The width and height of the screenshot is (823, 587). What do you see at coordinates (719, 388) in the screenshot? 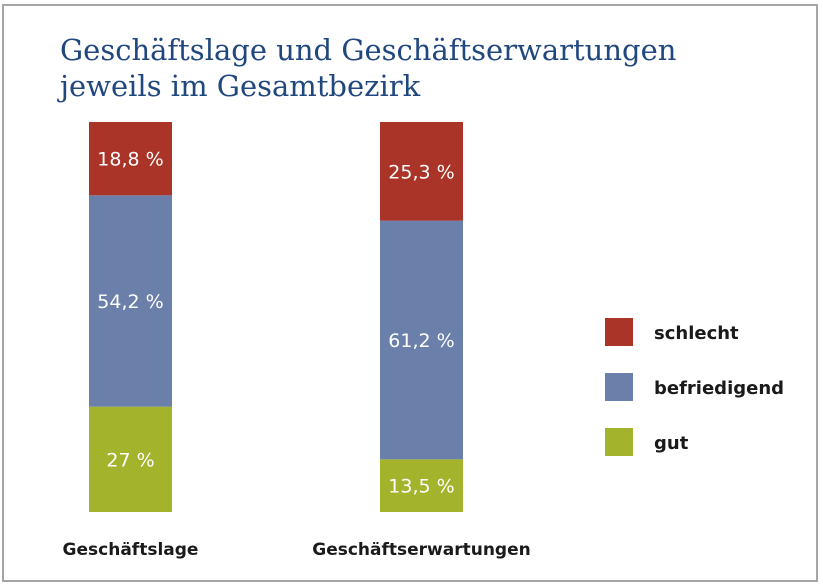
I see `legend-label-befriedigend: befriedigend` at bounding box center [719, 388].